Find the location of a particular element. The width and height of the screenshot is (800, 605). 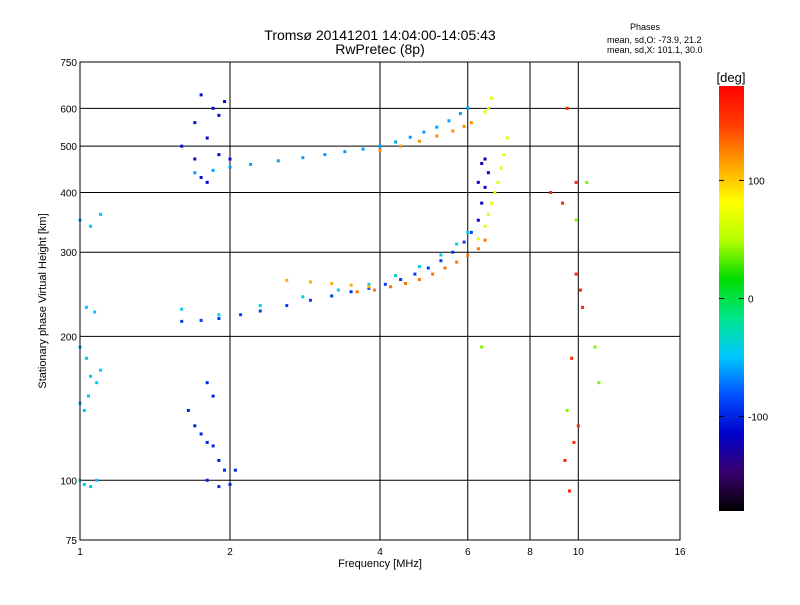

chart-subtitle: RwPretec (8p) is located at coordinates (379, 49).